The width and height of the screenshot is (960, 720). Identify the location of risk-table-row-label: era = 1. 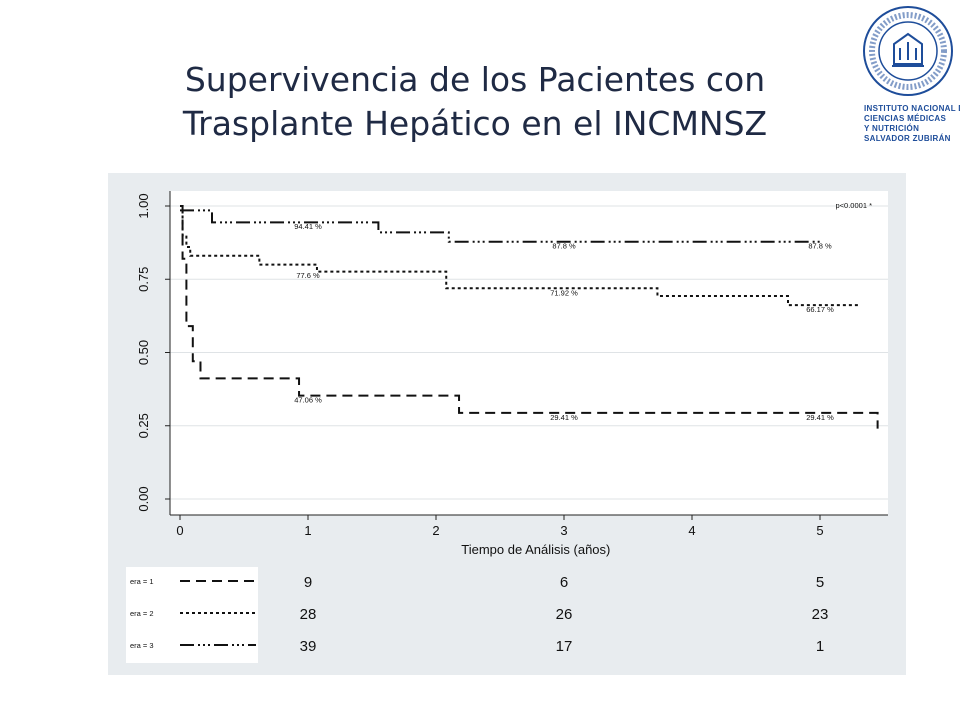
(142, 581).